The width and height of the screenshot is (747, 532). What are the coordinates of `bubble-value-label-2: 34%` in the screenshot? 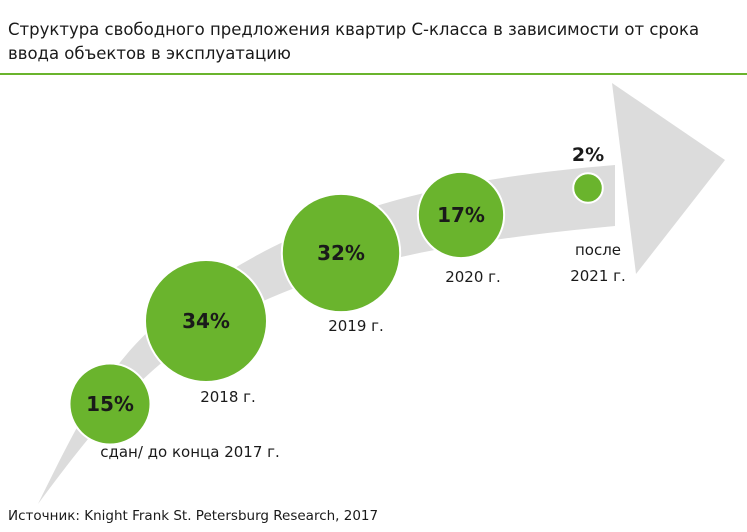 It's located at (206, 321).